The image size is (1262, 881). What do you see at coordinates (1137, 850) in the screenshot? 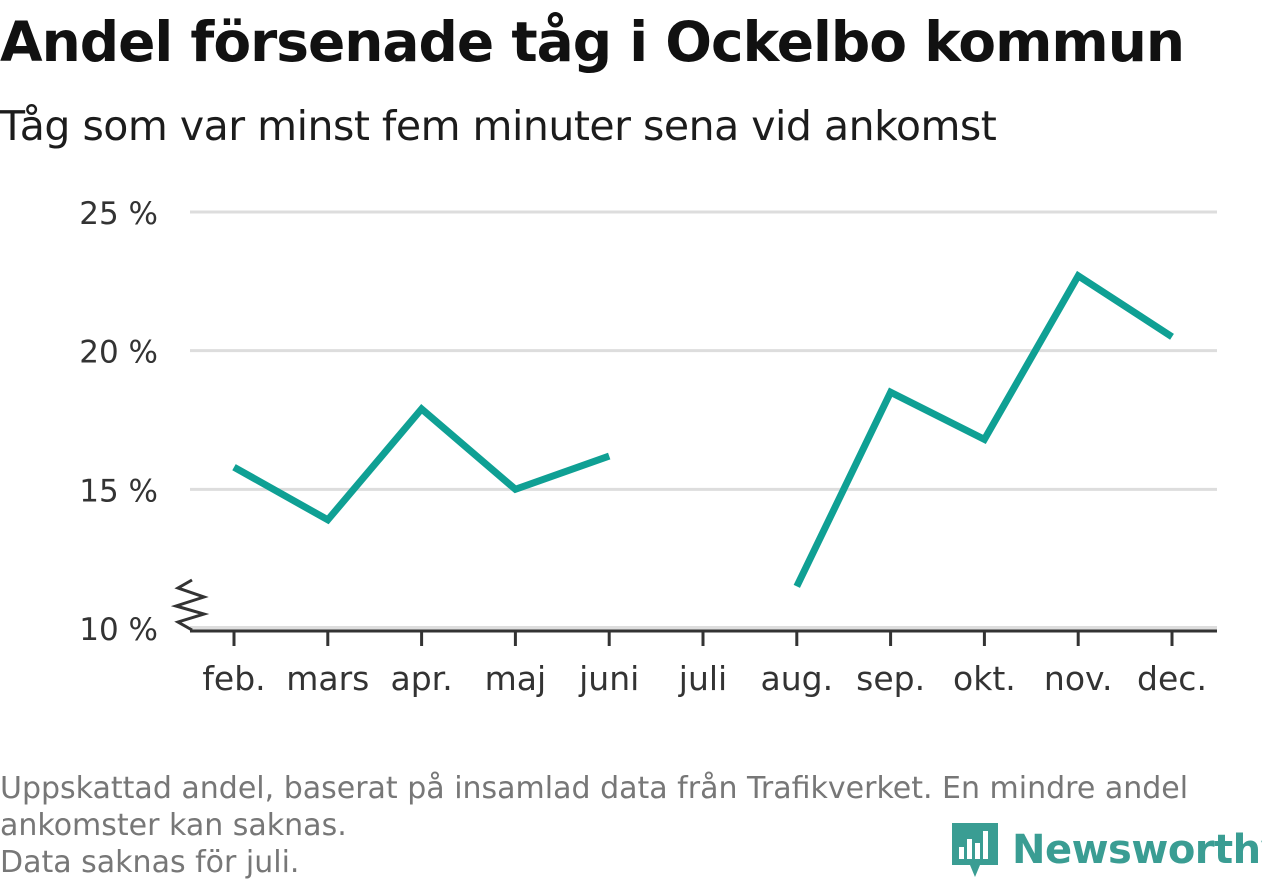
I see `logo-text: Newsworthy` at bounding box center [1137, 850].